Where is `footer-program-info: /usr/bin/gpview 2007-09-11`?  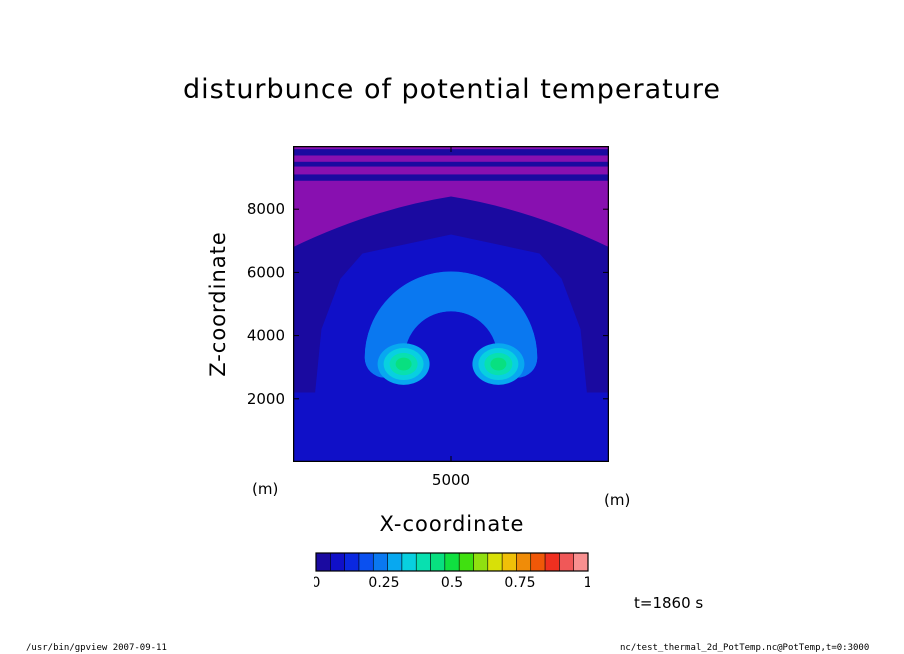
footer-program-info: /usr/bin/gpview 2007-09-11 is located at coordinates (96, 648).